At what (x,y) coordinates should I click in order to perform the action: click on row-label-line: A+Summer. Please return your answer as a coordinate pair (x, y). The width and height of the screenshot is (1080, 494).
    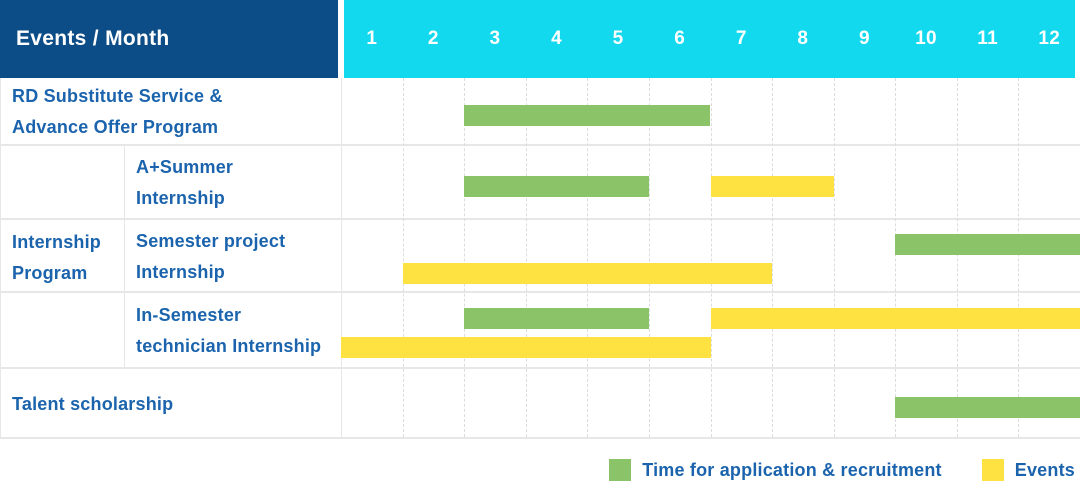
    Looking at the image, I should click on (185, 167).